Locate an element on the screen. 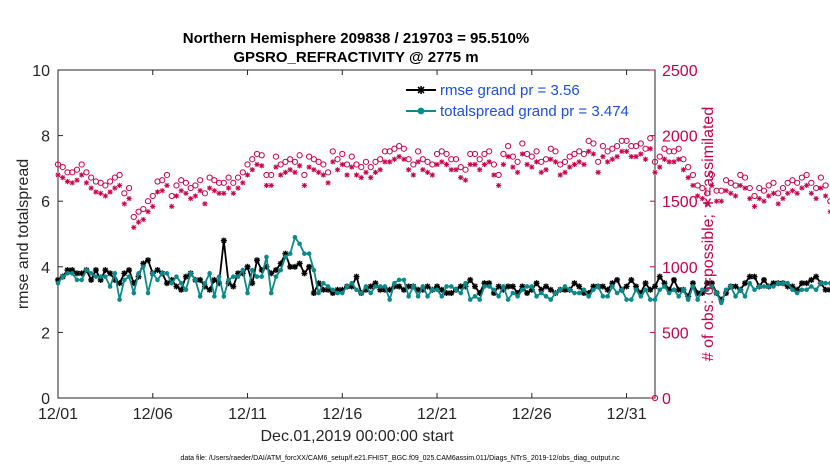 The width and height of the screenshot is (830, 470). x-axis-label: Dec.01,2019 00:00:00 start is located at coordinates (357, 436).